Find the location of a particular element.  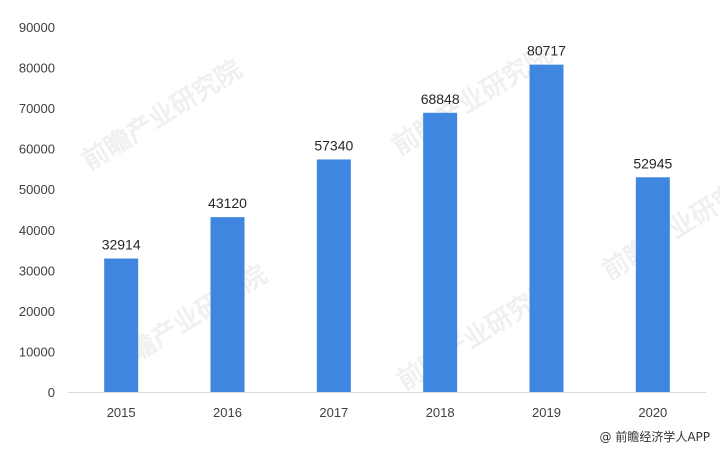

data-label-2019: 80717 is located at coordinates (546, 51).